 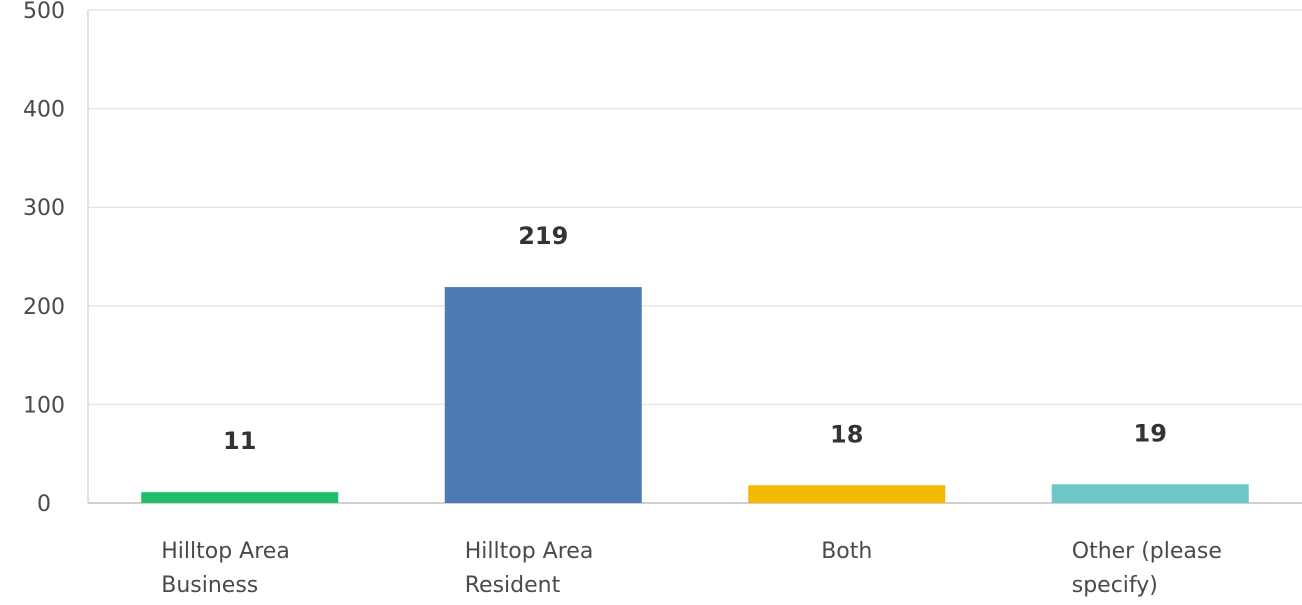 What do you see at coordinates (209, 585) in the screenshot?
I see `x-tick-label-line: Business` at bounding box center [209, 585].